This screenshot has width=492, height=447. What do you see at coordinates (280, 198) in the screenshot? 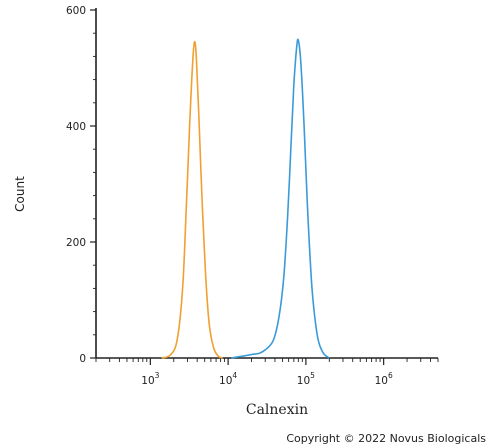
I see `calnexin-histogram-line` at bounding box center [280, 198].